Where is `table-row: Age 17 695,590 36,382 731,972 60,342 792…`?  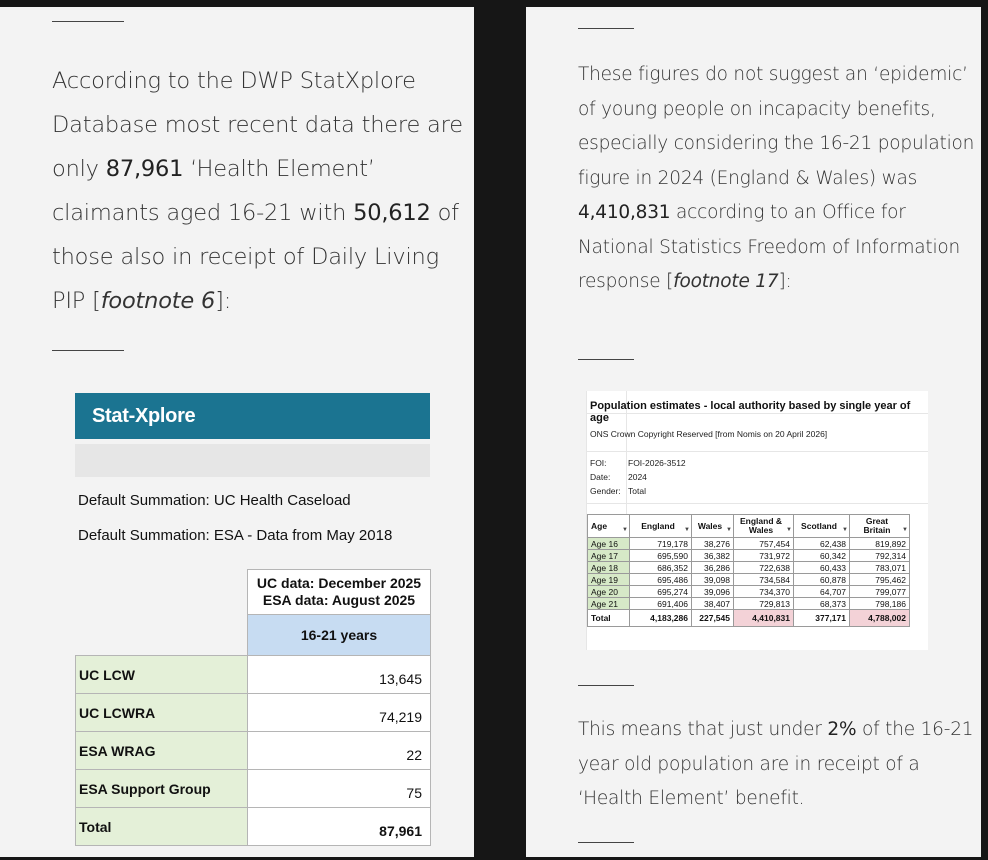 table-row: Age 17 695,590 36,382 731,972 60,342 792… is located at coordinates (748, 555).